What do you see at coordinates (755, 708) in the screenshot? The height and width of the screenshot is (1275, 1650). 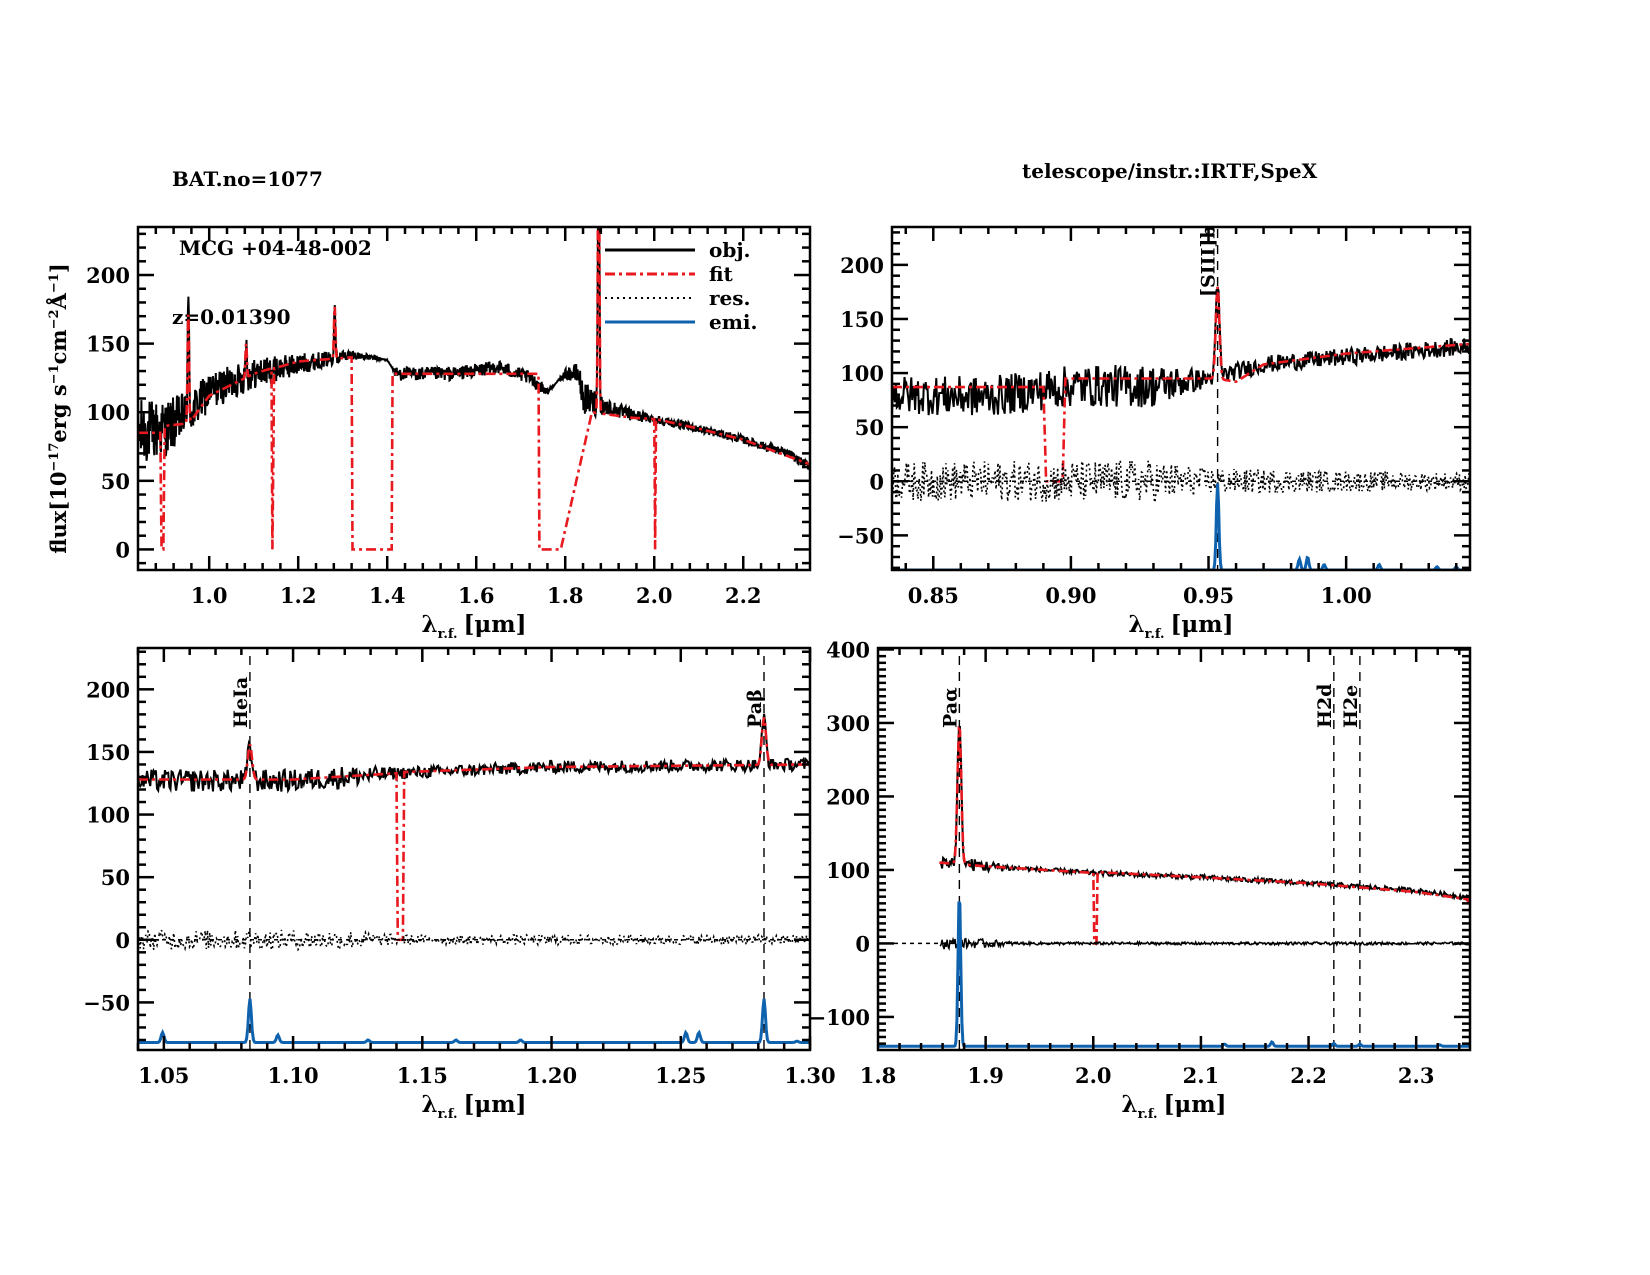 I see `line-marker-label: Paβ` at bounding box center [755, 708].